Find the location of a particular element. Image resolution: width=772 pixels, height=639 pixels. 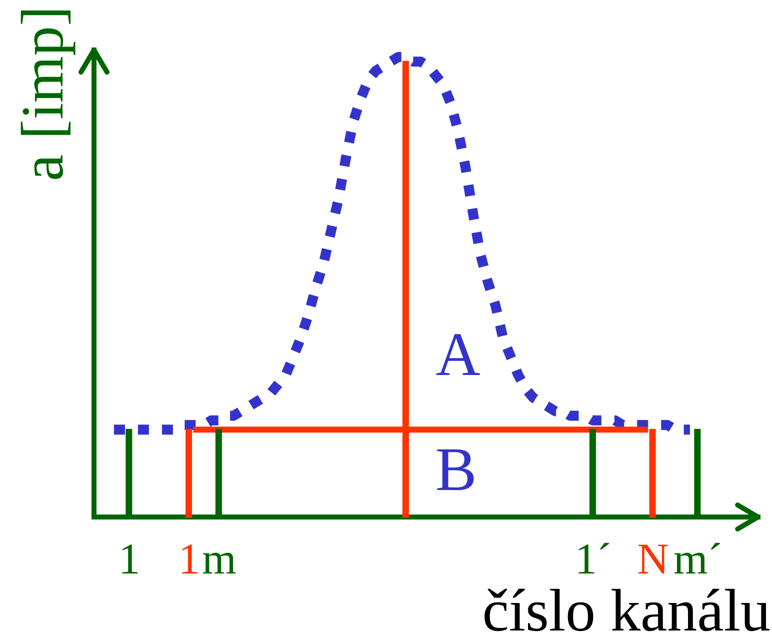

y-axis-title: a [imp] is located at coordinates (43, 93).